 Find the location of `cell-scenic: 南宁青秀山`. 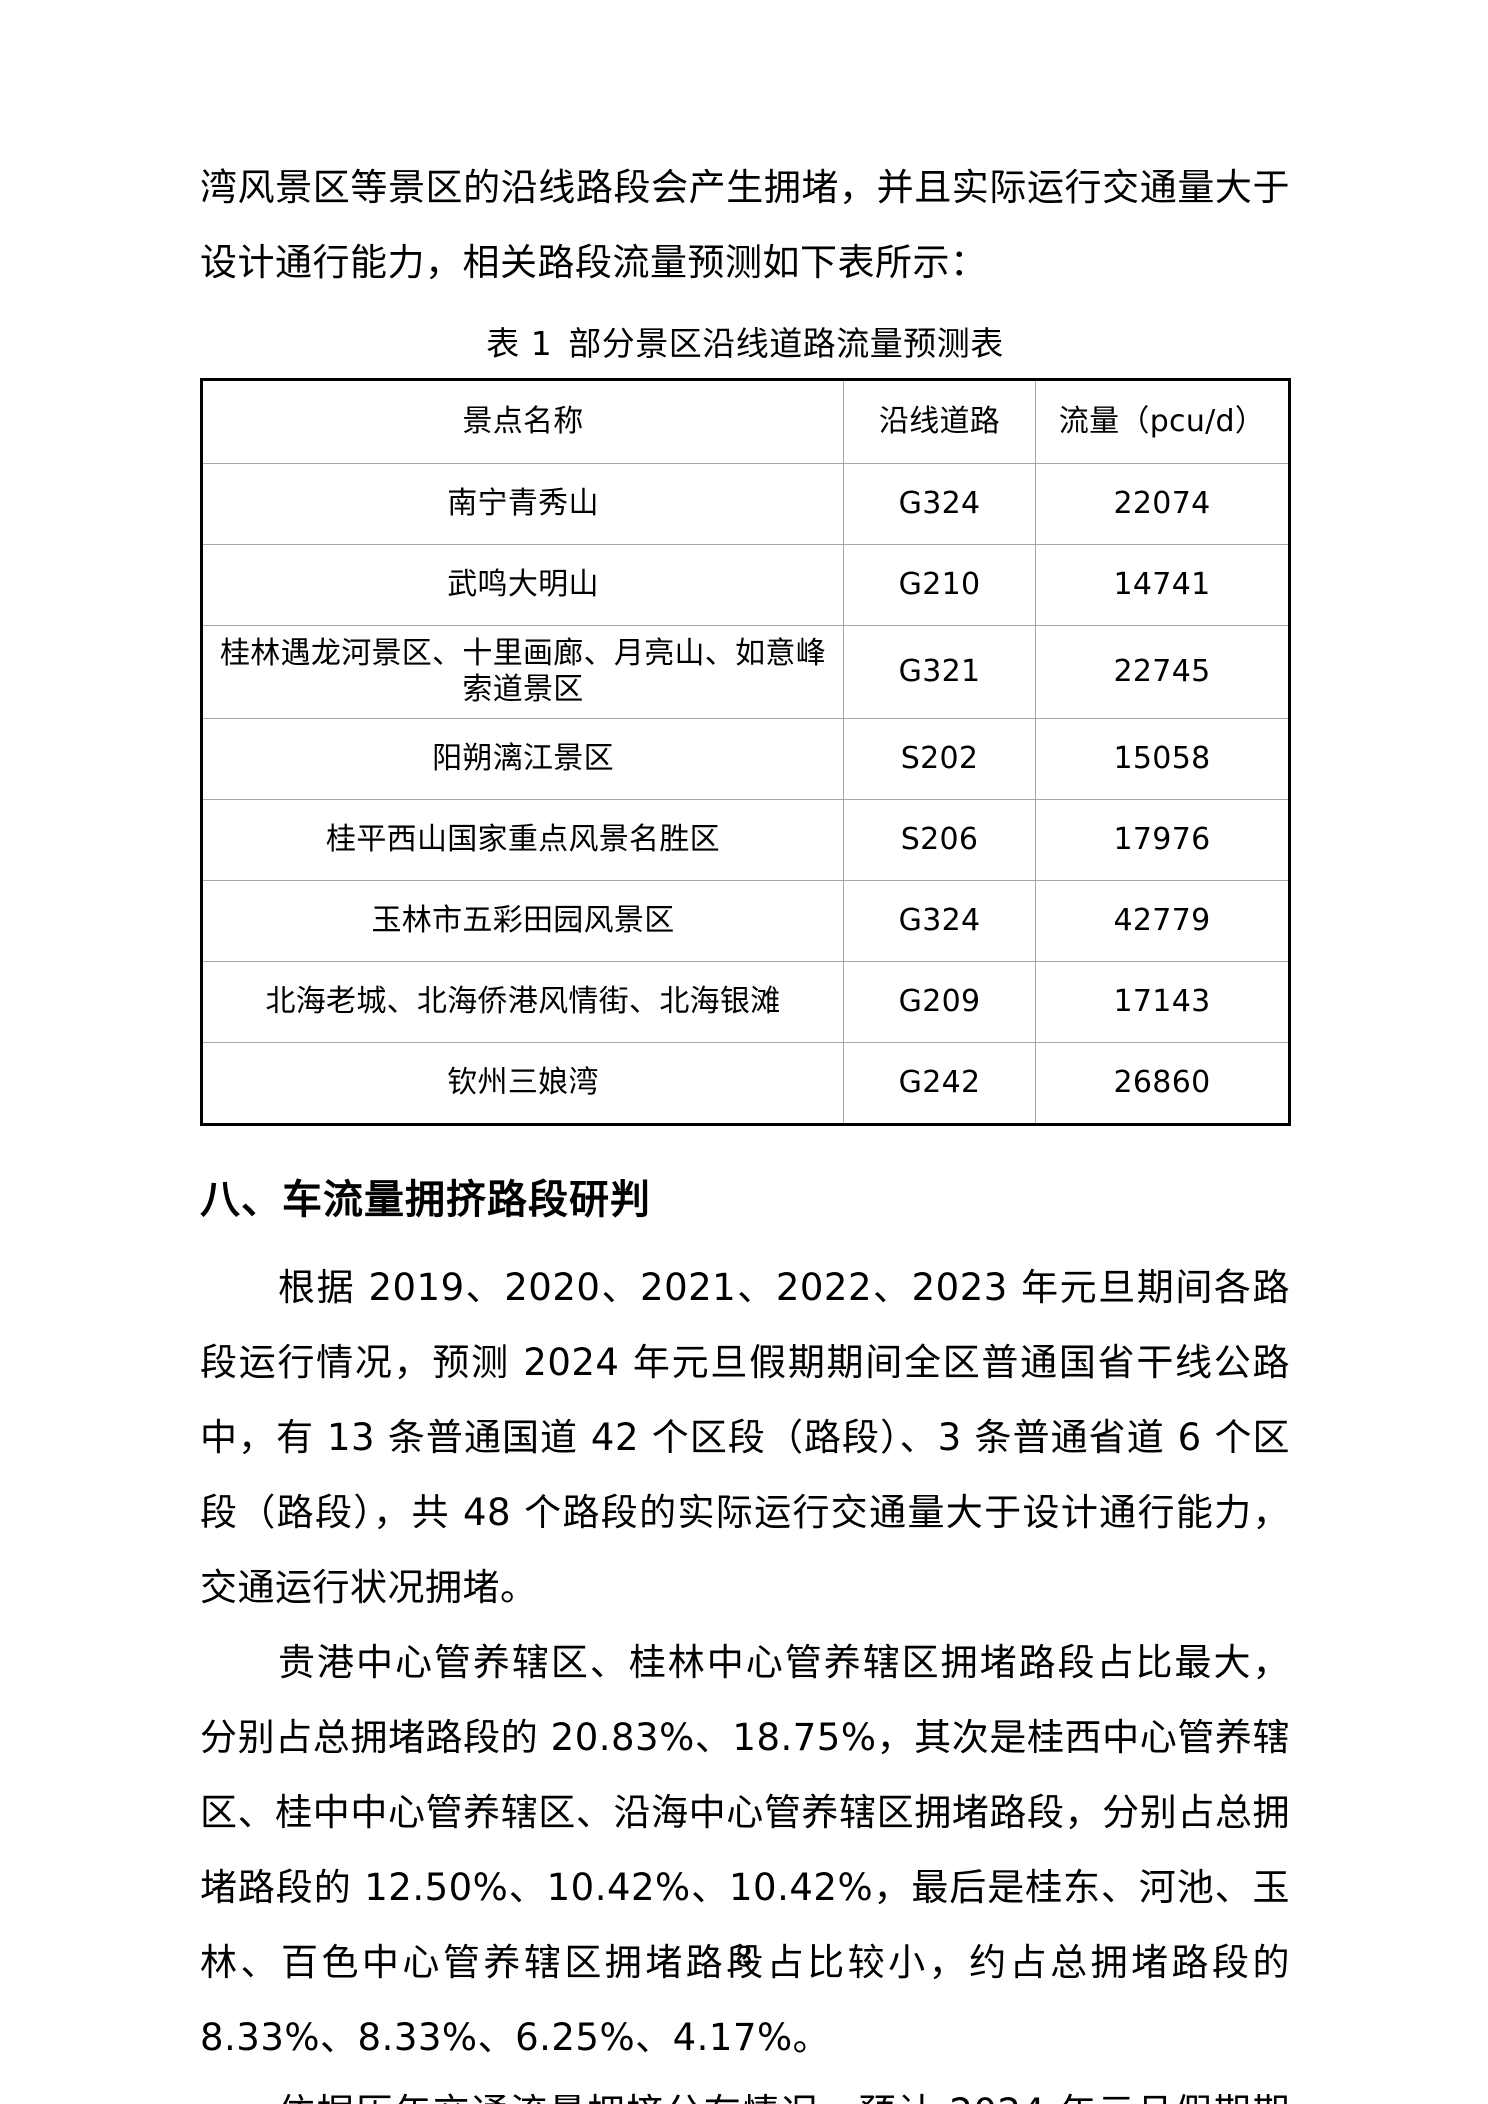

cell-scenic: 南宁青秀山 is located at coordinates (522, 504).